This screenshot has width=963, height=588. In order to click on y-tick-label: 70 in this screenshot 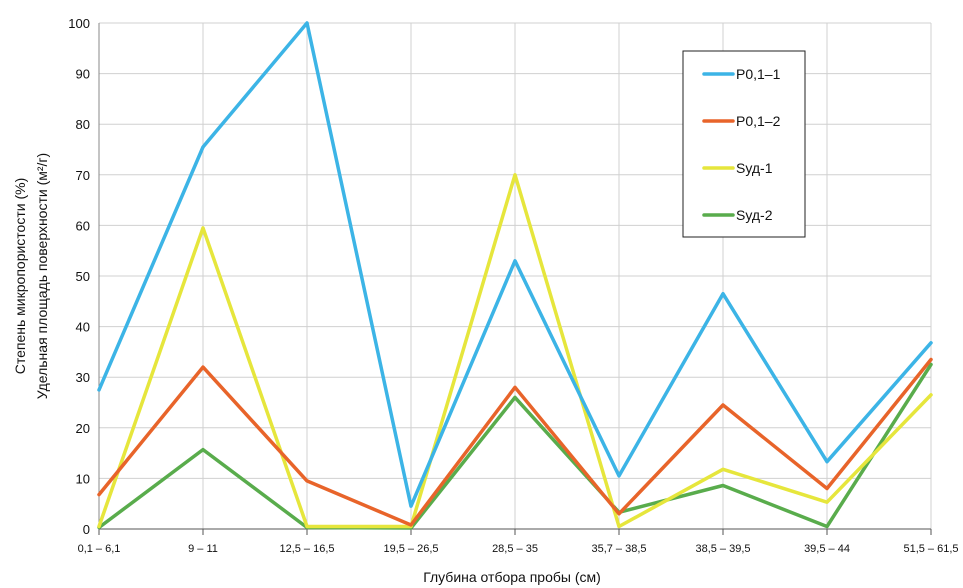, I will do `click(83, 175)`.